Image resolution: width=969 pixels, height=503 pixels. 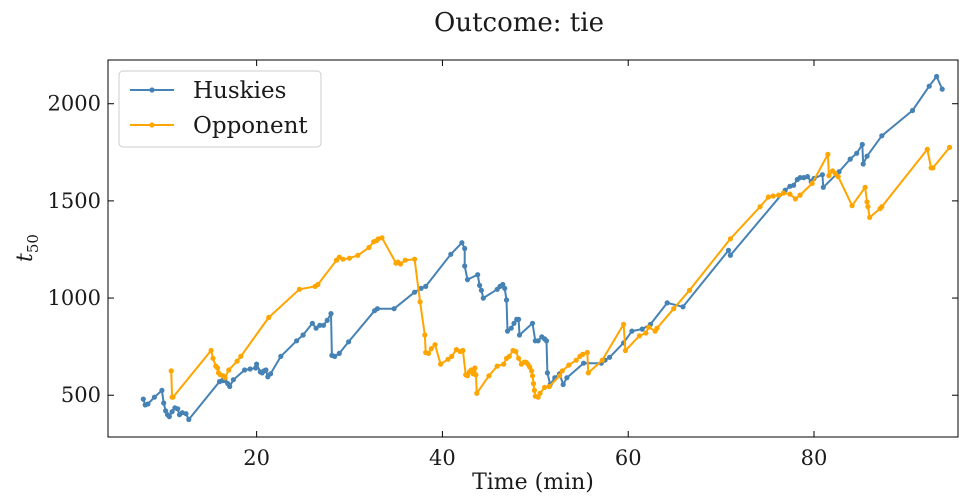 I want to click on y-tick-label: 2000, so click(x=74, y=104).